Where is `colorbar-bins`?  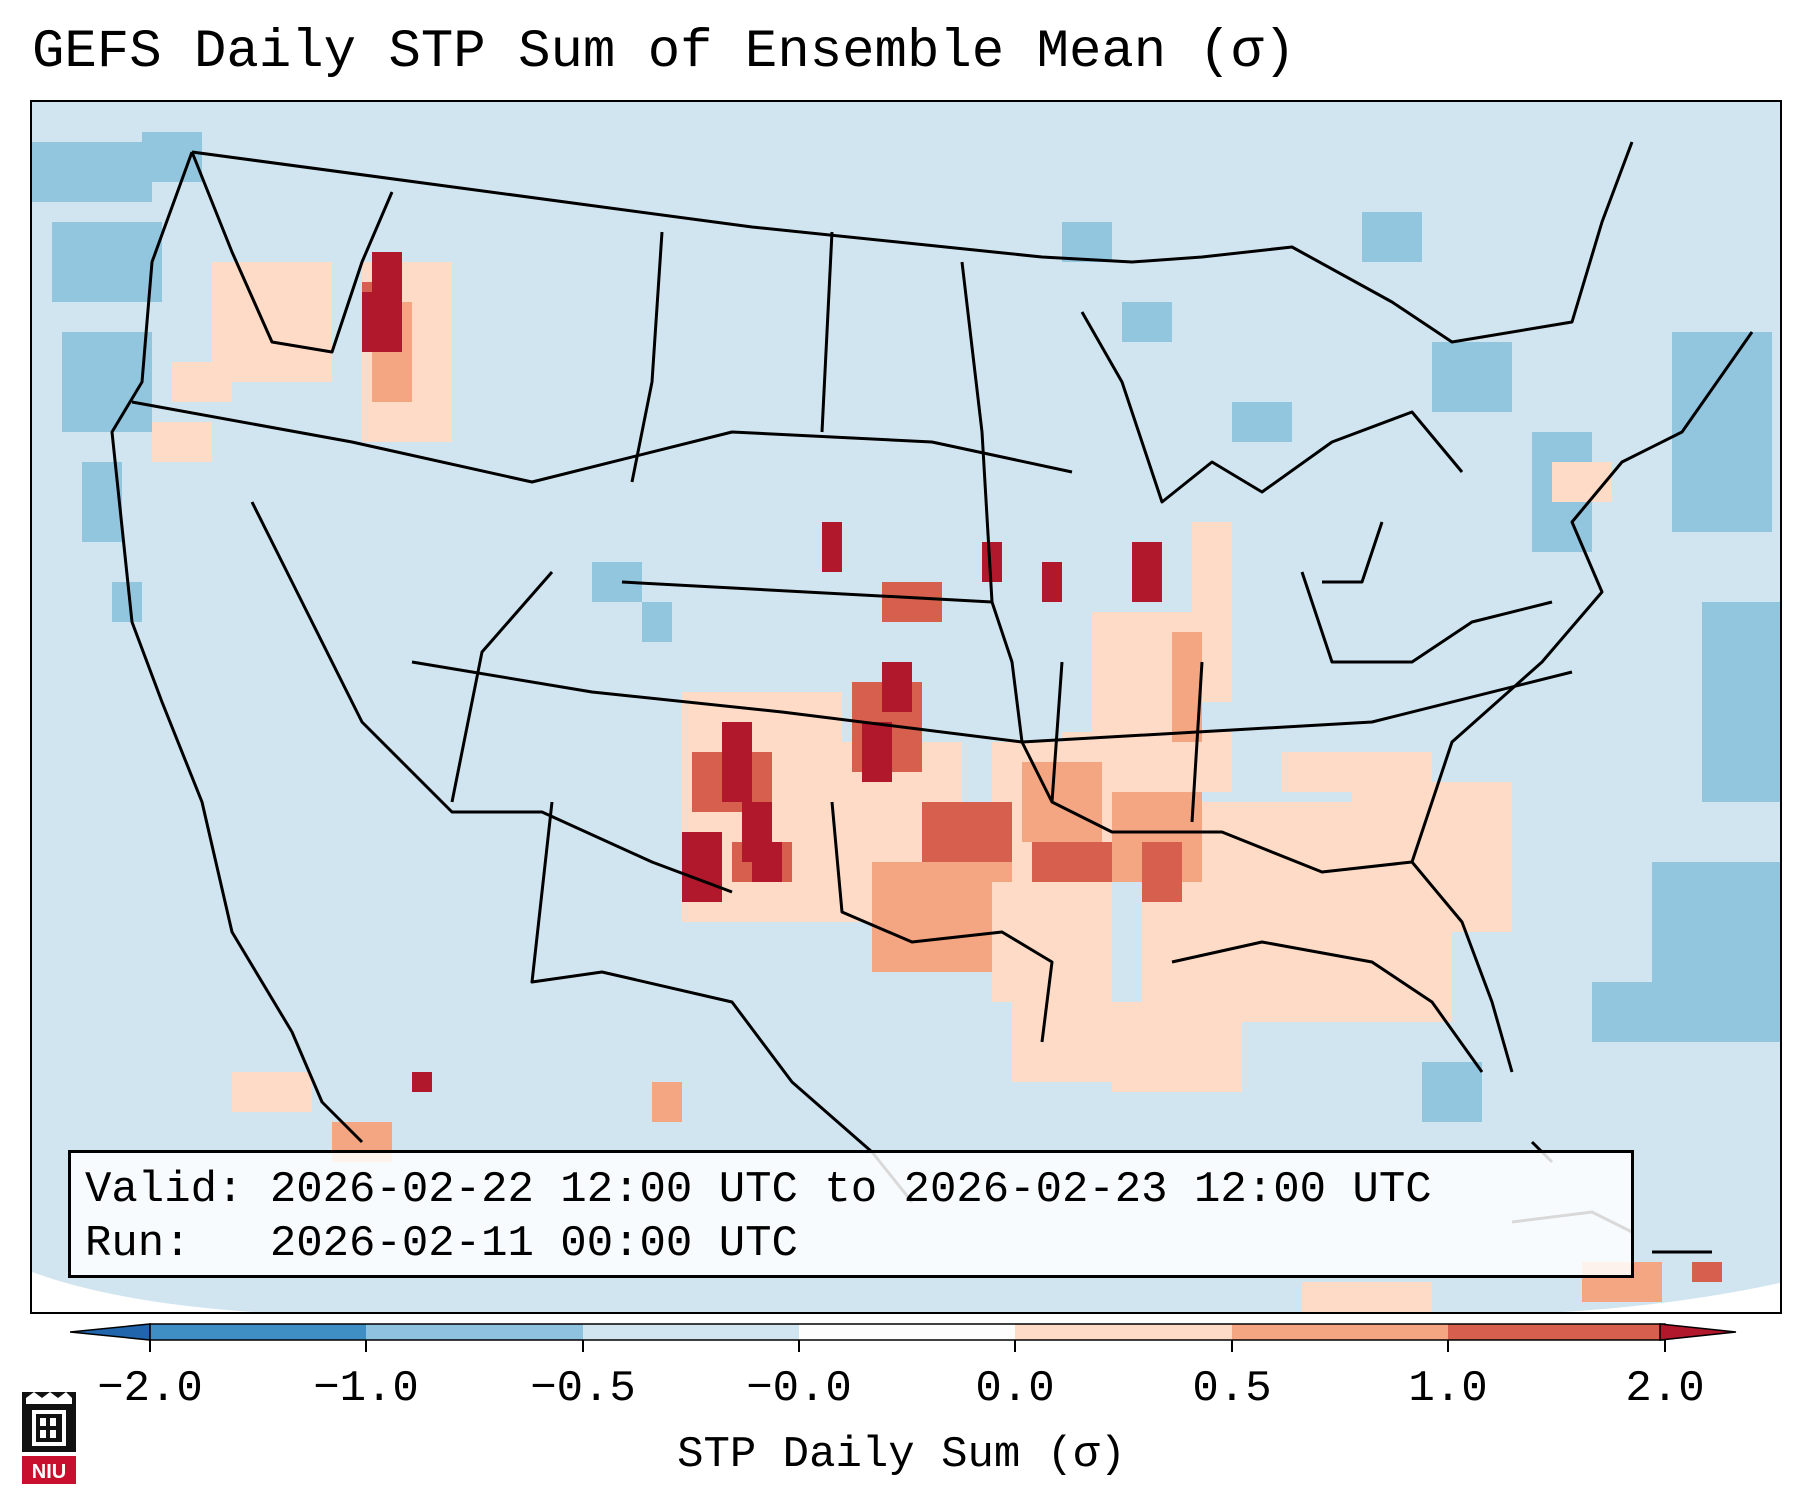
colorbar-bins is located at coordinates (907, 1337).